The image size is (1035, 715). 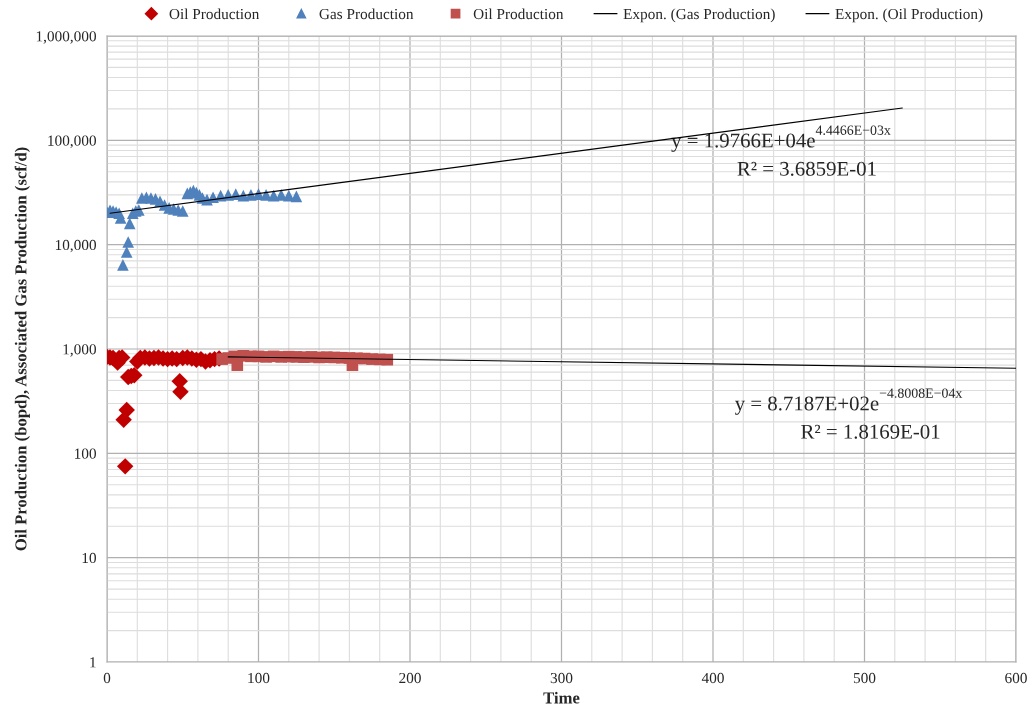 What do you see at coordinates (561, 697) in the screenshot?
I see `x-axis-title: Time` at bounding box center [561, 697].